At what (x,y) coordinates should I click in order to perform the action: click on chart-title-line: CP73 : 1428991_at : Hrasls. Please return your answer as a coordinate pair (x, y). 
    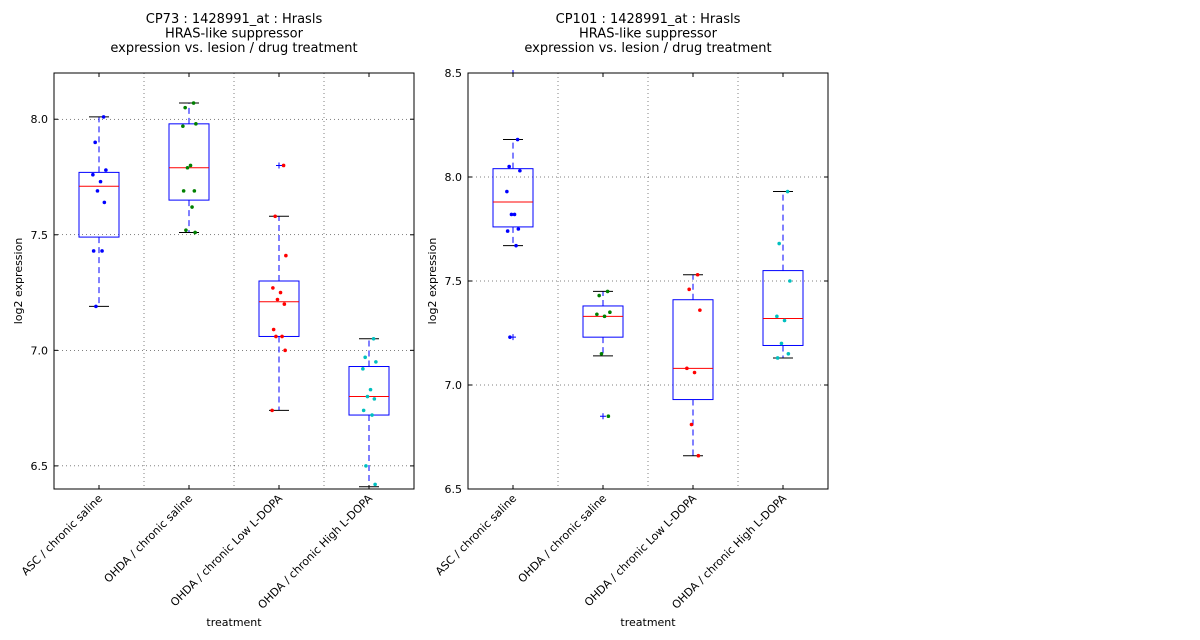
    Looking at the image, I should click on (234, 19).